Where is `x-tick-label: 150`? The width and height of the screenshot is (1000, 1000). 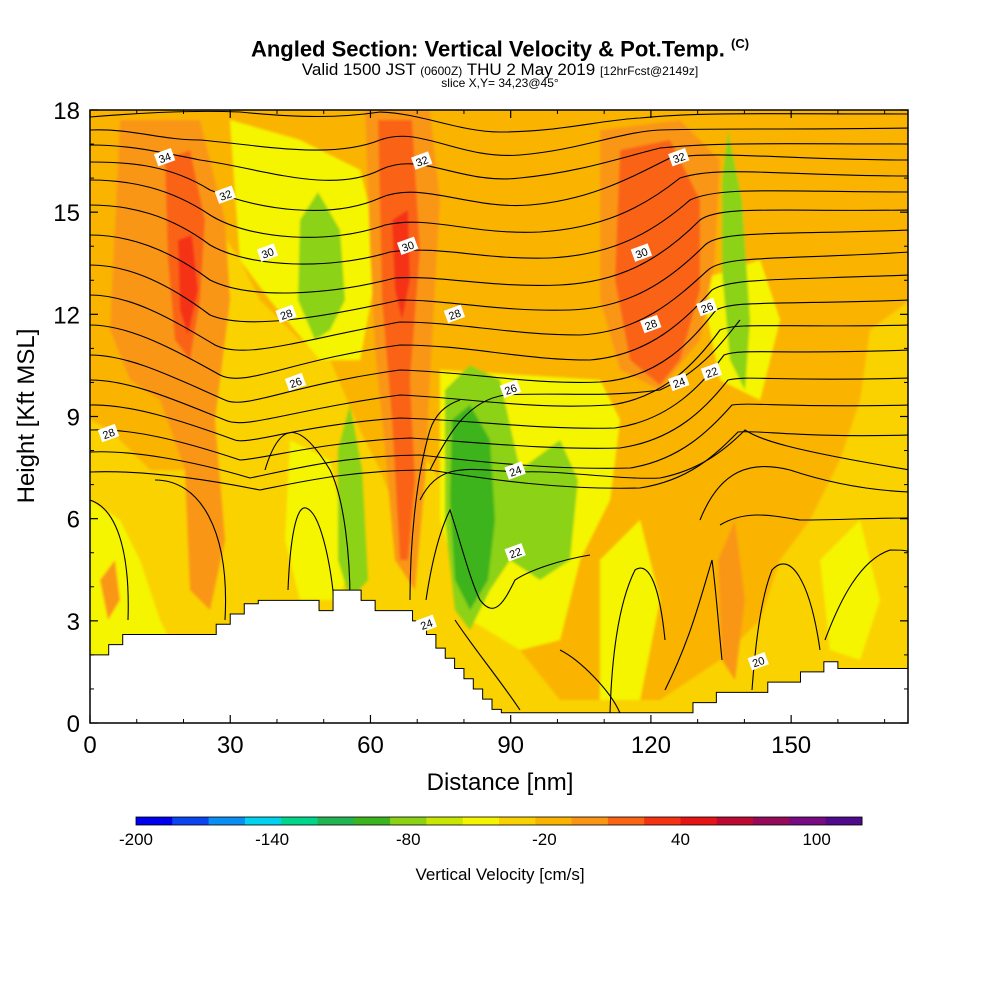 x-tick-label: 150 is located at coordinates (791, 745).